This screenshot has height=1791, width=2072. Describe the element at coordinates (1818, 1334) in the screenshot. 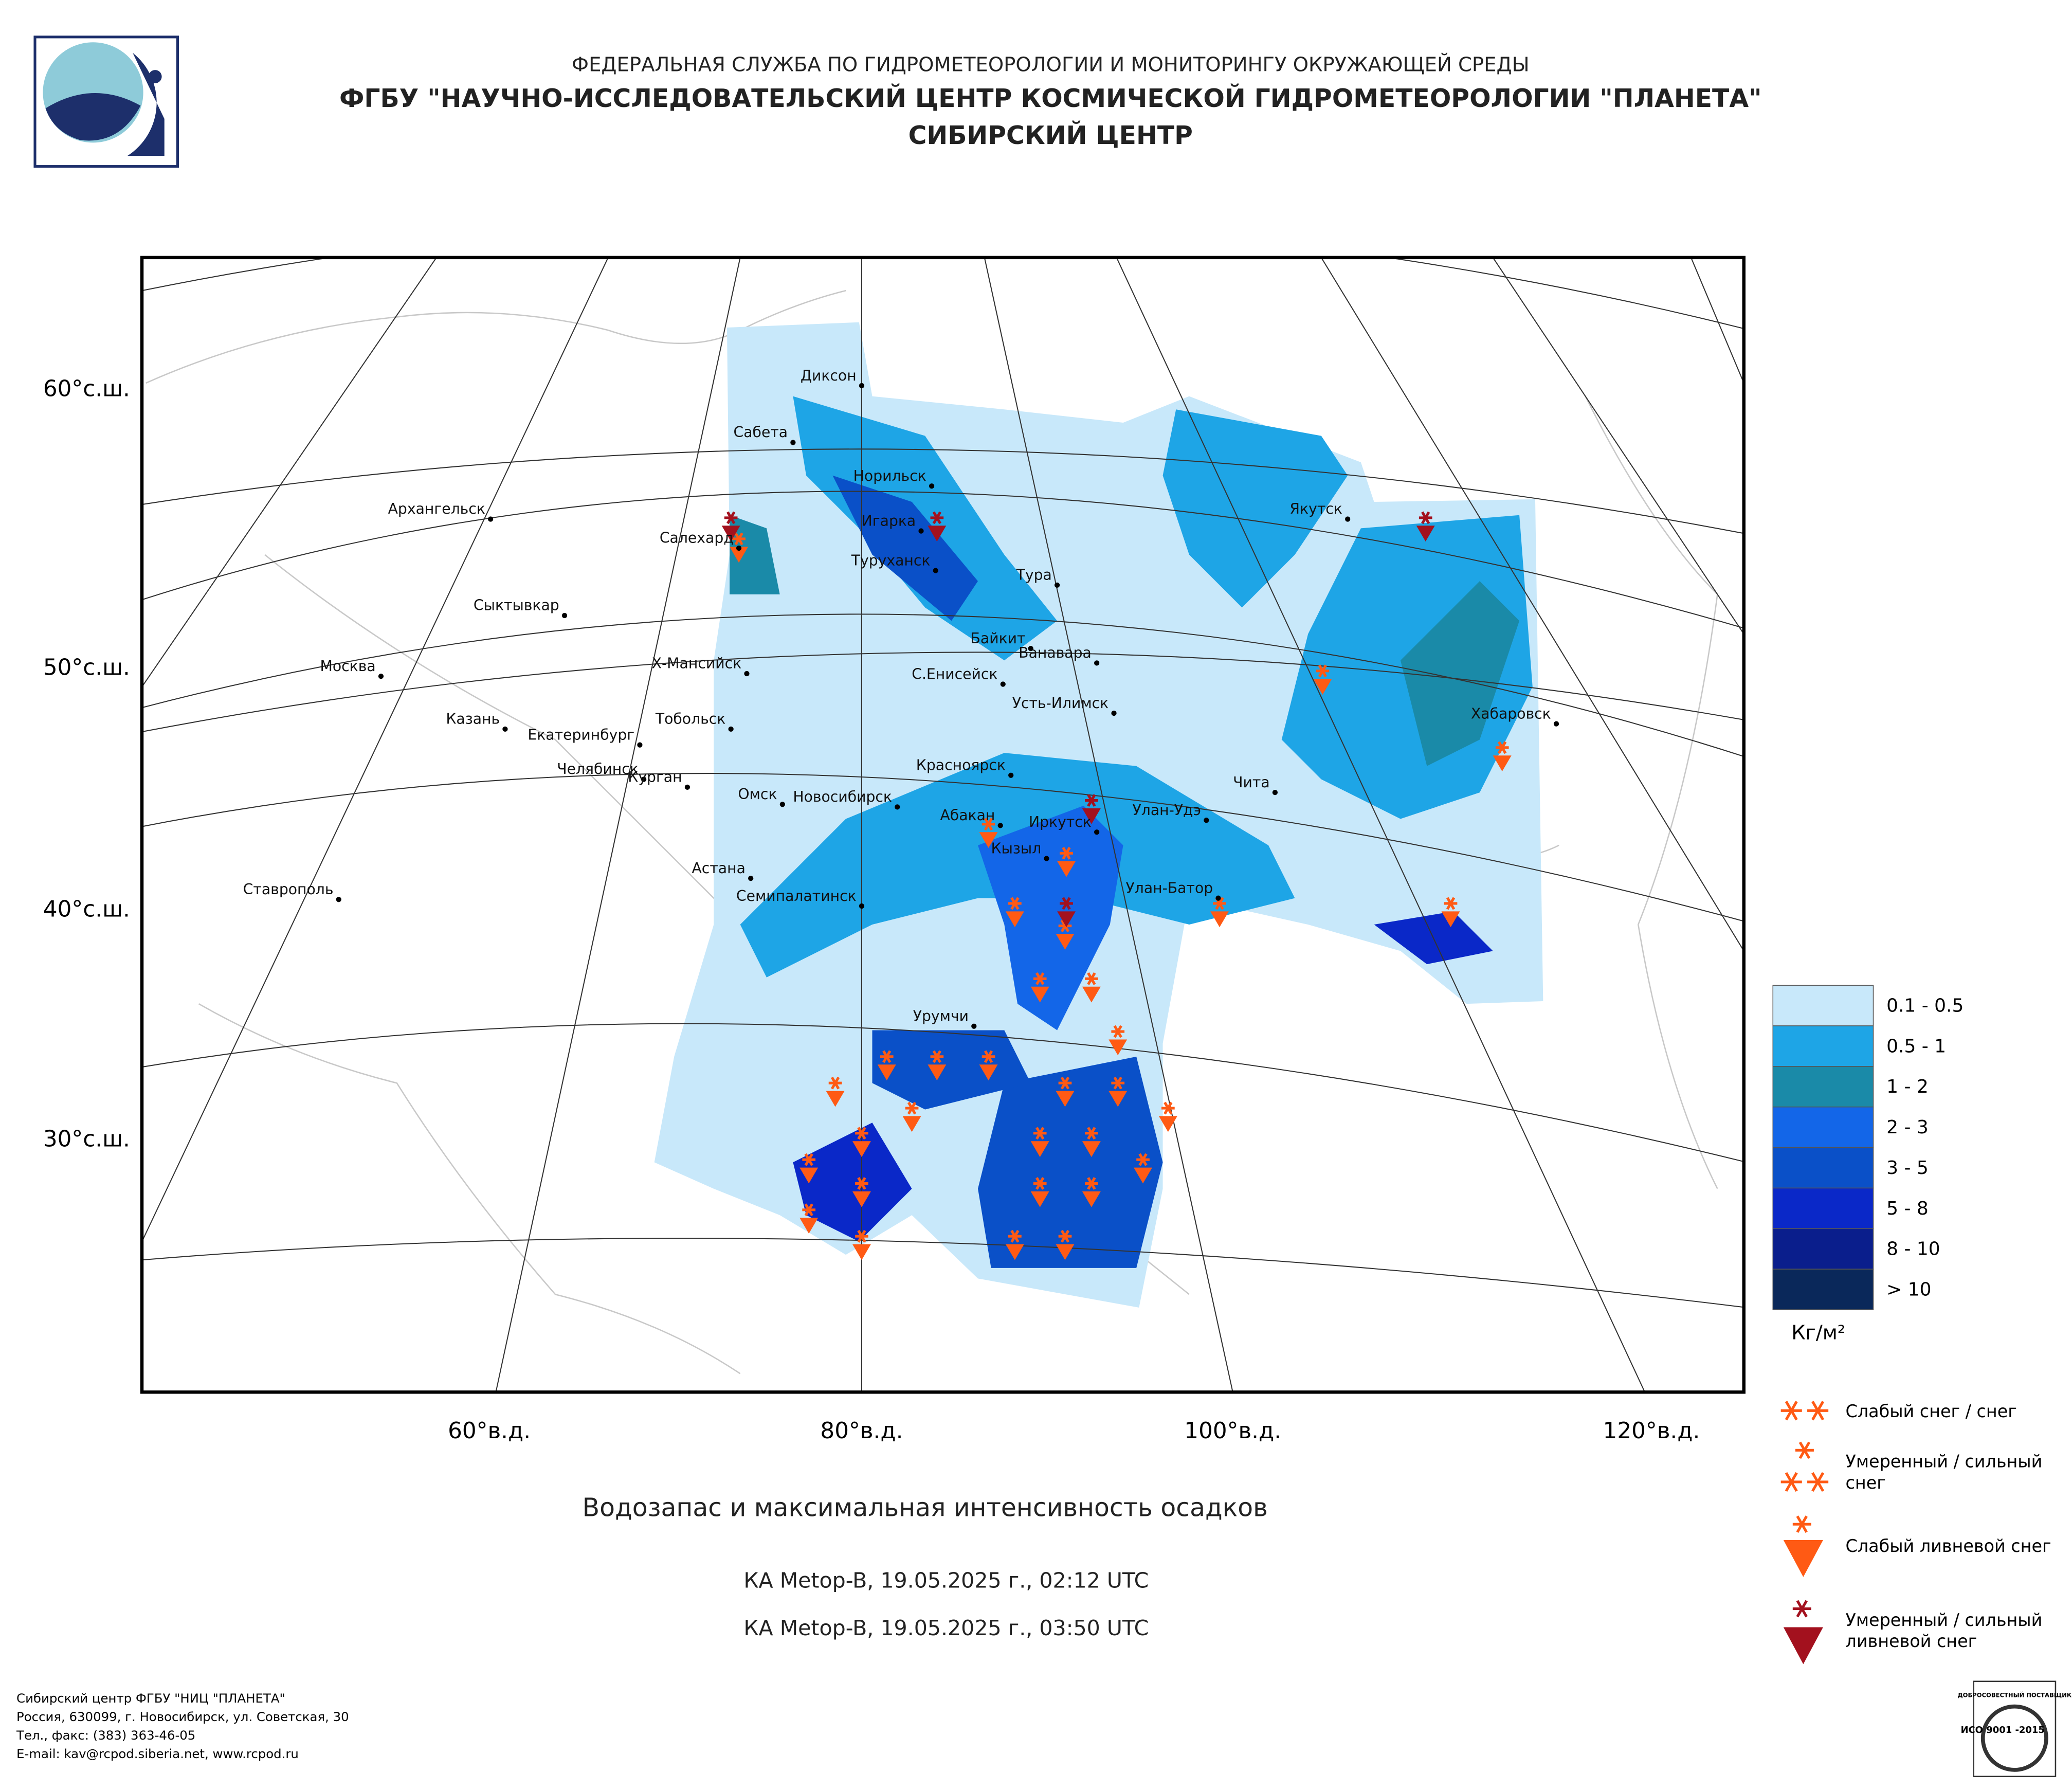

I see `legend-unit: Кг/м²` at that location.